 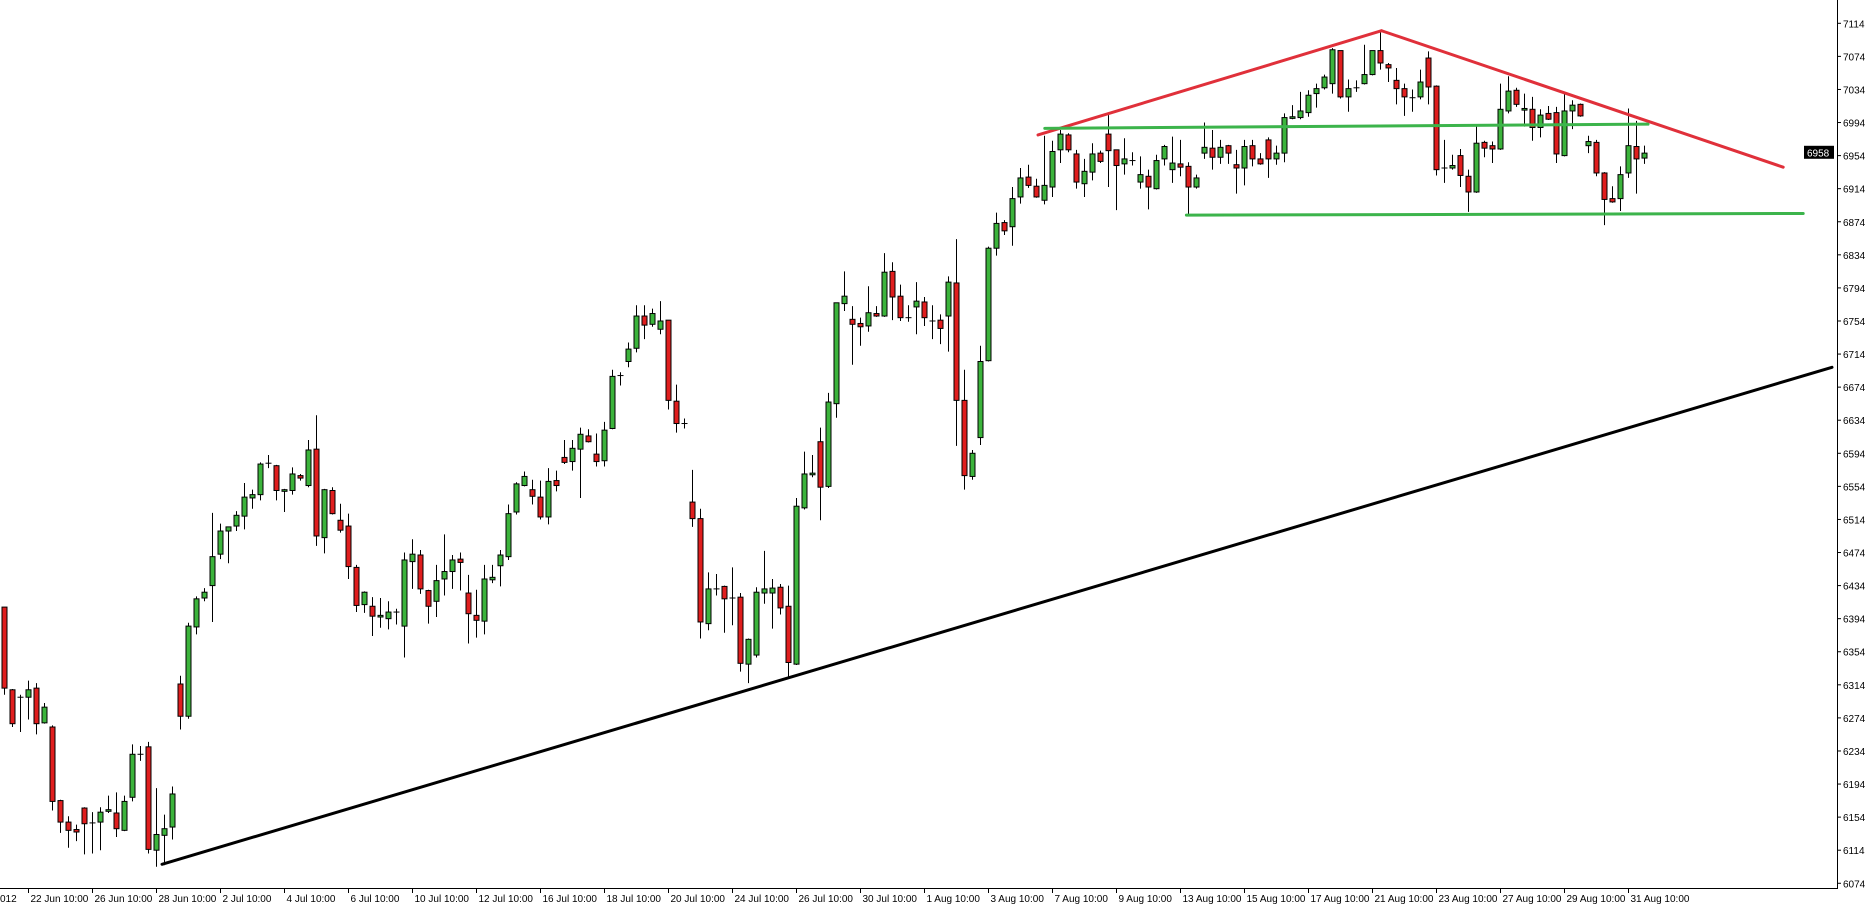 I want to click on x-tick-label-partial: 012, so click(x=8, y=899).